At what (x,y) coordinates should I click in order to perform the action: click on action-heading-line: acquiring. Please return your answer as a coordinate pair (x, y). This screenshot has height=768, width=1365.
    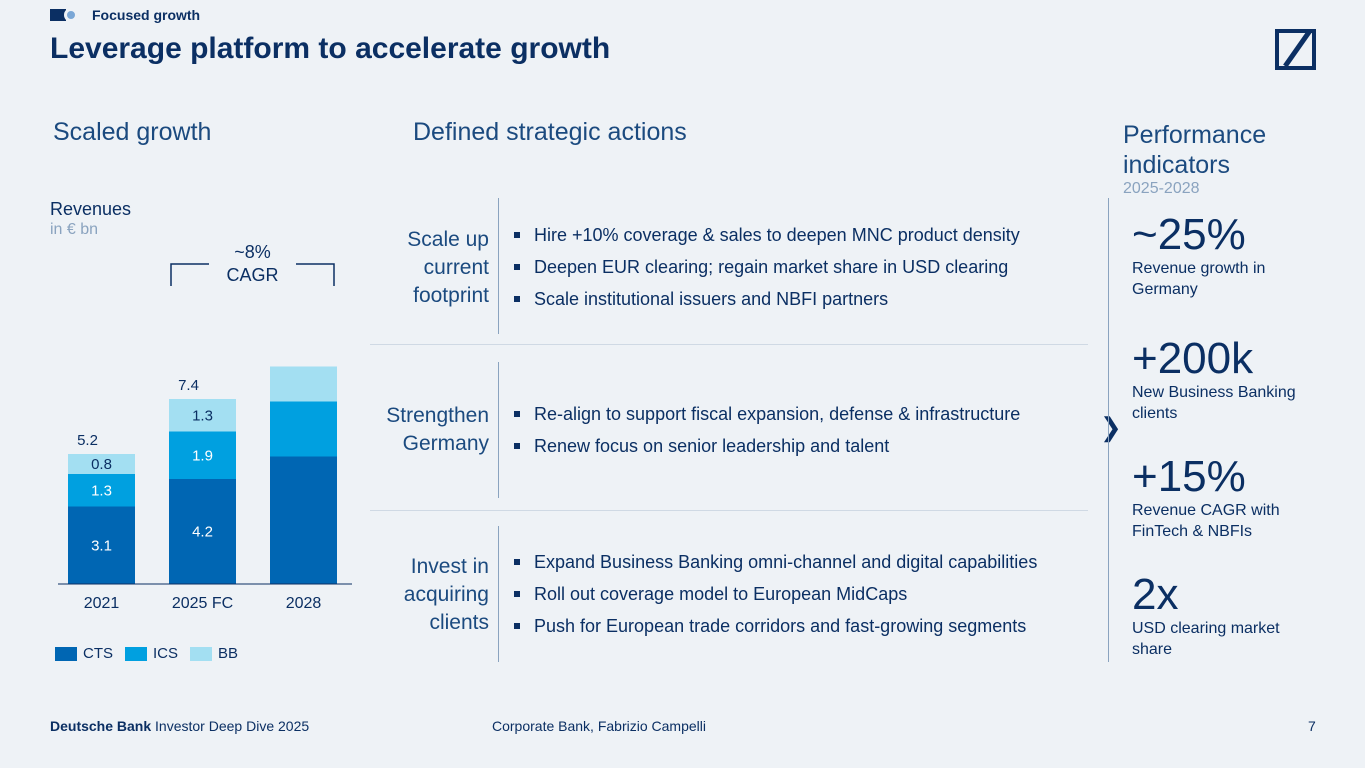
    Looking at the image, I should click on (446, 594).